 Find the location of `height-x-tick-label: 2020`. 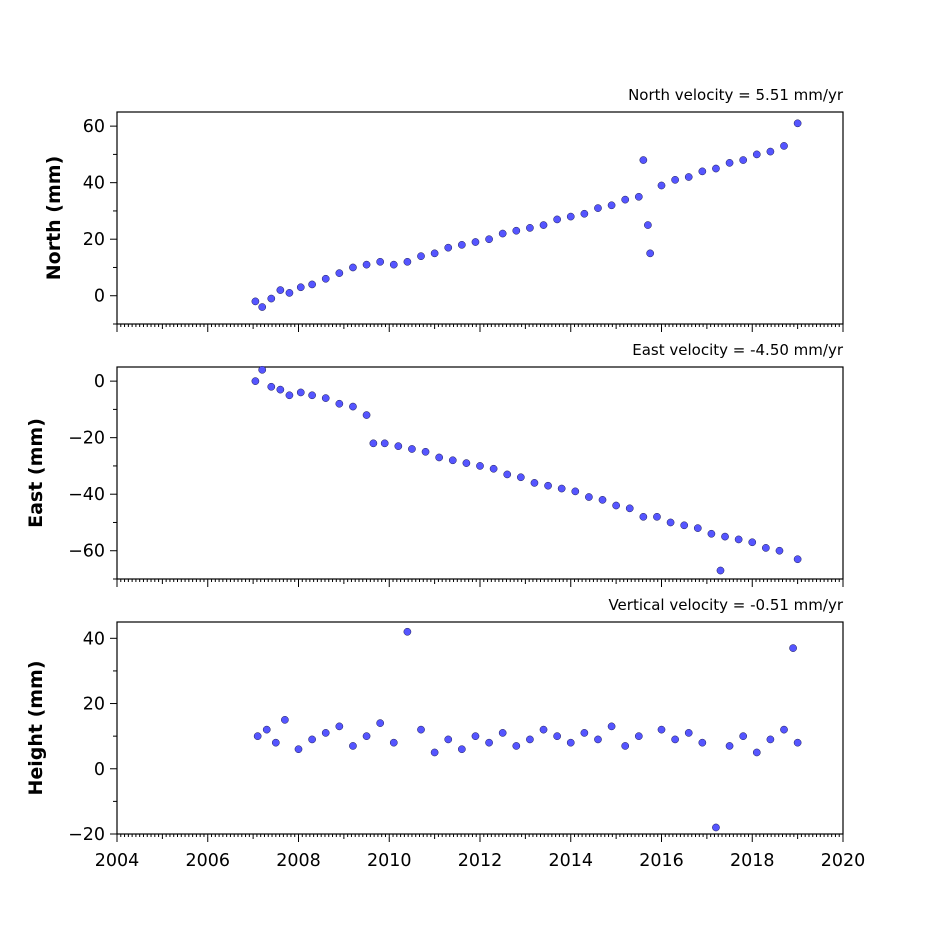

height-x-tick-label: 2020 is located at coordinates (843, 861).